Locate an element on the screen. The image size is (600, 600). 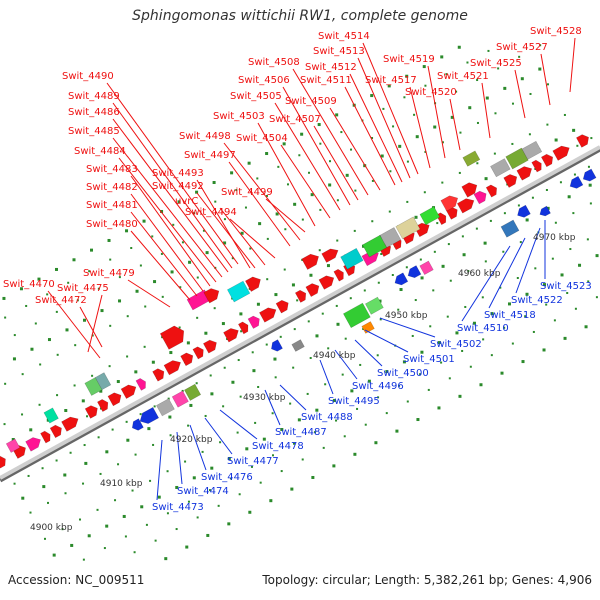
forward-gene-label: Swit_4505 is located at coordinates (256, 96).